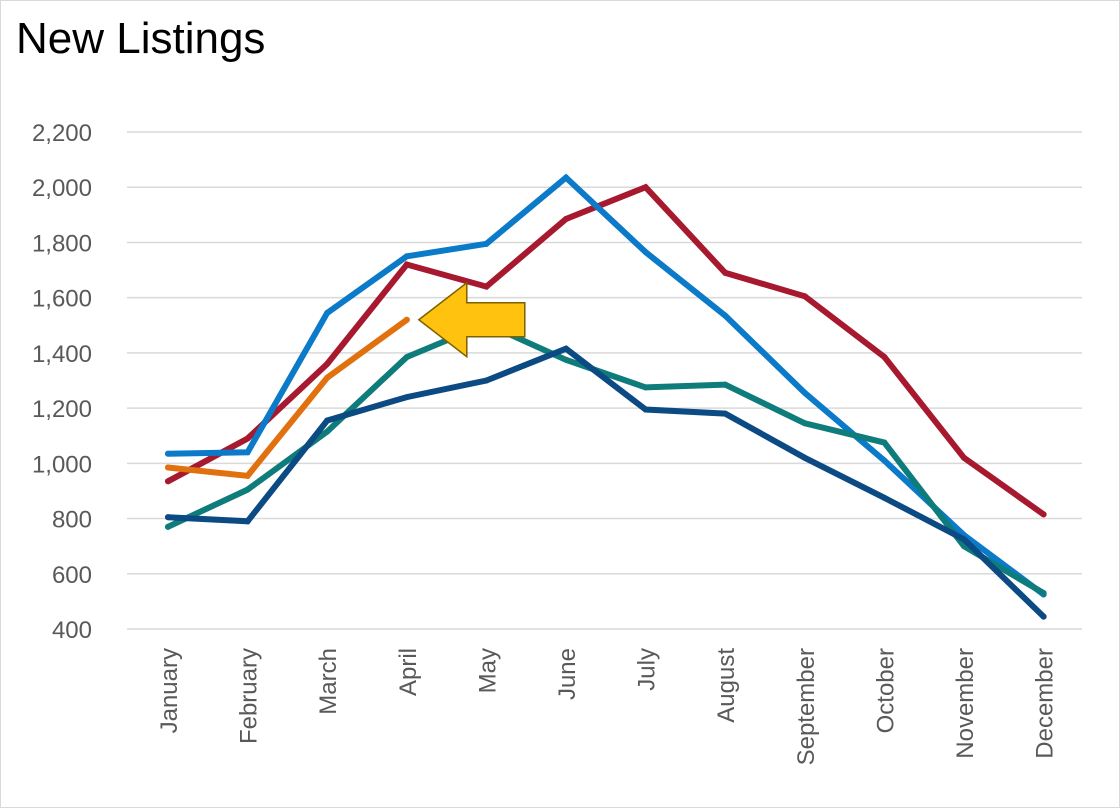 This screenshot has height=808, width=1120. I want to click on y-tick-label: 600, so click(72, 575).